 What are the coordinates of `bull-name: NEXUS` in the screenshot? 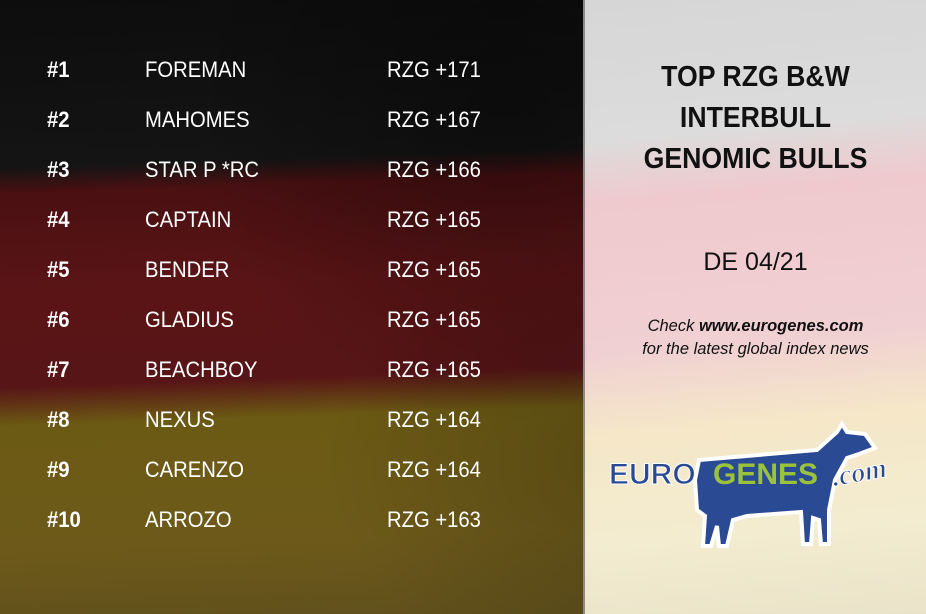 It's located at (180, 419).